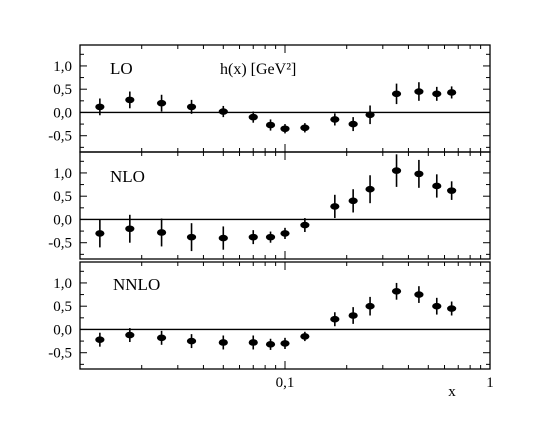  Describe the element at coordinates (121, 68) in the screenshot. I see `panel-lo-label: LO` at that location.